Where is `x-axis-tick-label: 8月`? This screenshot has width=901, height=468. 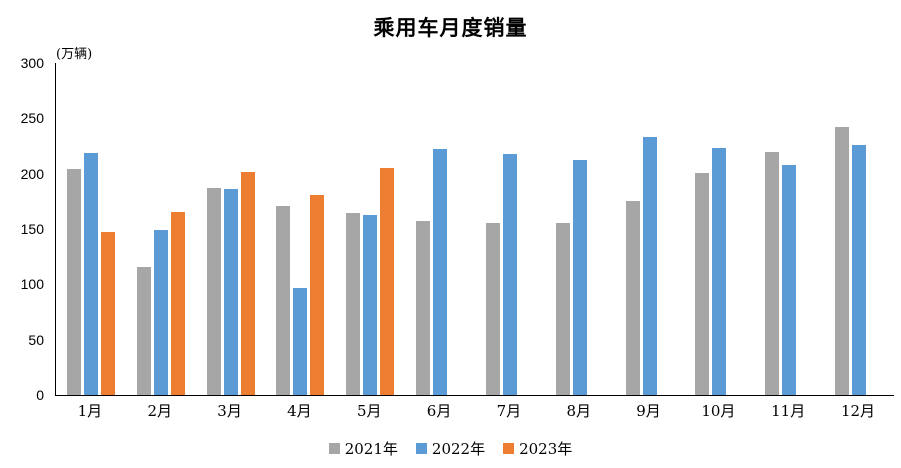
x-axis-tick-label: 8月 is located at coordinates (578, 411).